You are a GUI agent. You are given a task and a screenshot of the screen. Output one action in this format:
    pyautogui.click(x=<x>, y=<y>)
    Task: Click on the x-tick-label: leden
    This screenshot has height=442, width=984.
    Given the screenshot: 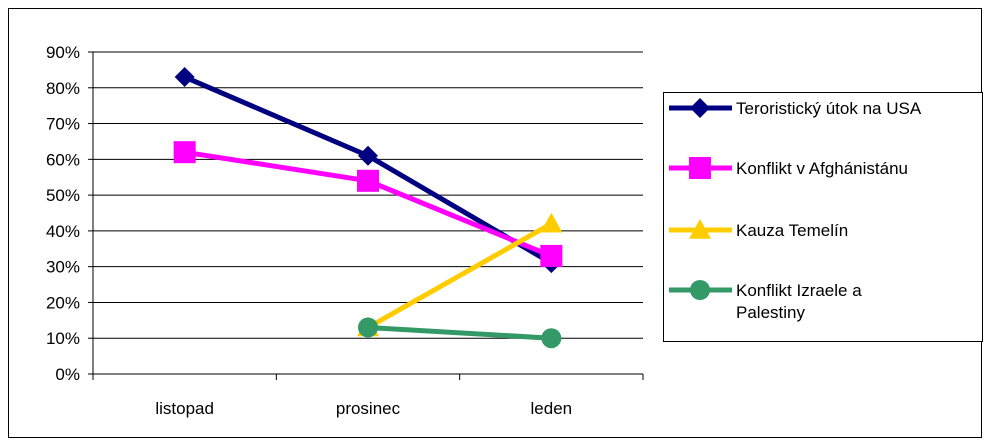 What is the action you would take?
    pyautogui.click(x=552, y=408)
    